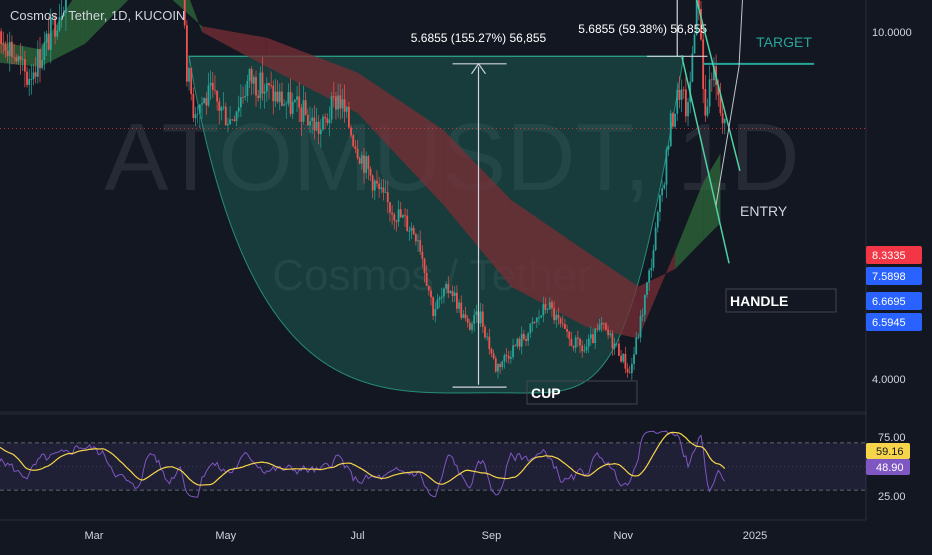 The height and width of the screenshot is (555, 932). I want to click on target-label: TARGET, so click(784, 42).